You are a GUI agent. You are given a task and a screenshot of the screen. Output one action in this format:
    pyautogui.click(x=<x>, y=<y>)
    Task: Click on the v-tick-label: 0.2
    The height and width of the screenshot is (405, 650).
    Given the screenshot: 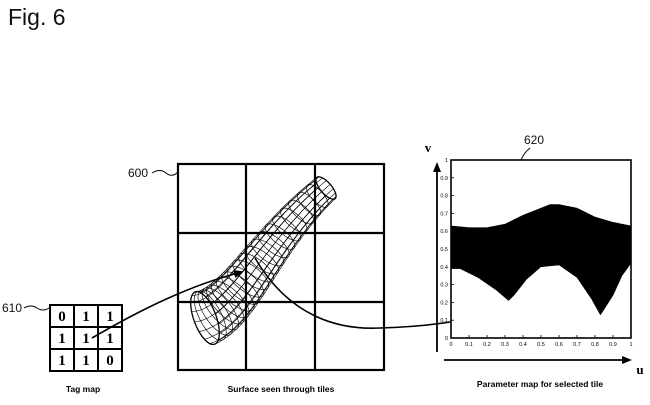 What is the action you would take?
    pyautogui.click(x=444, y=303)
    